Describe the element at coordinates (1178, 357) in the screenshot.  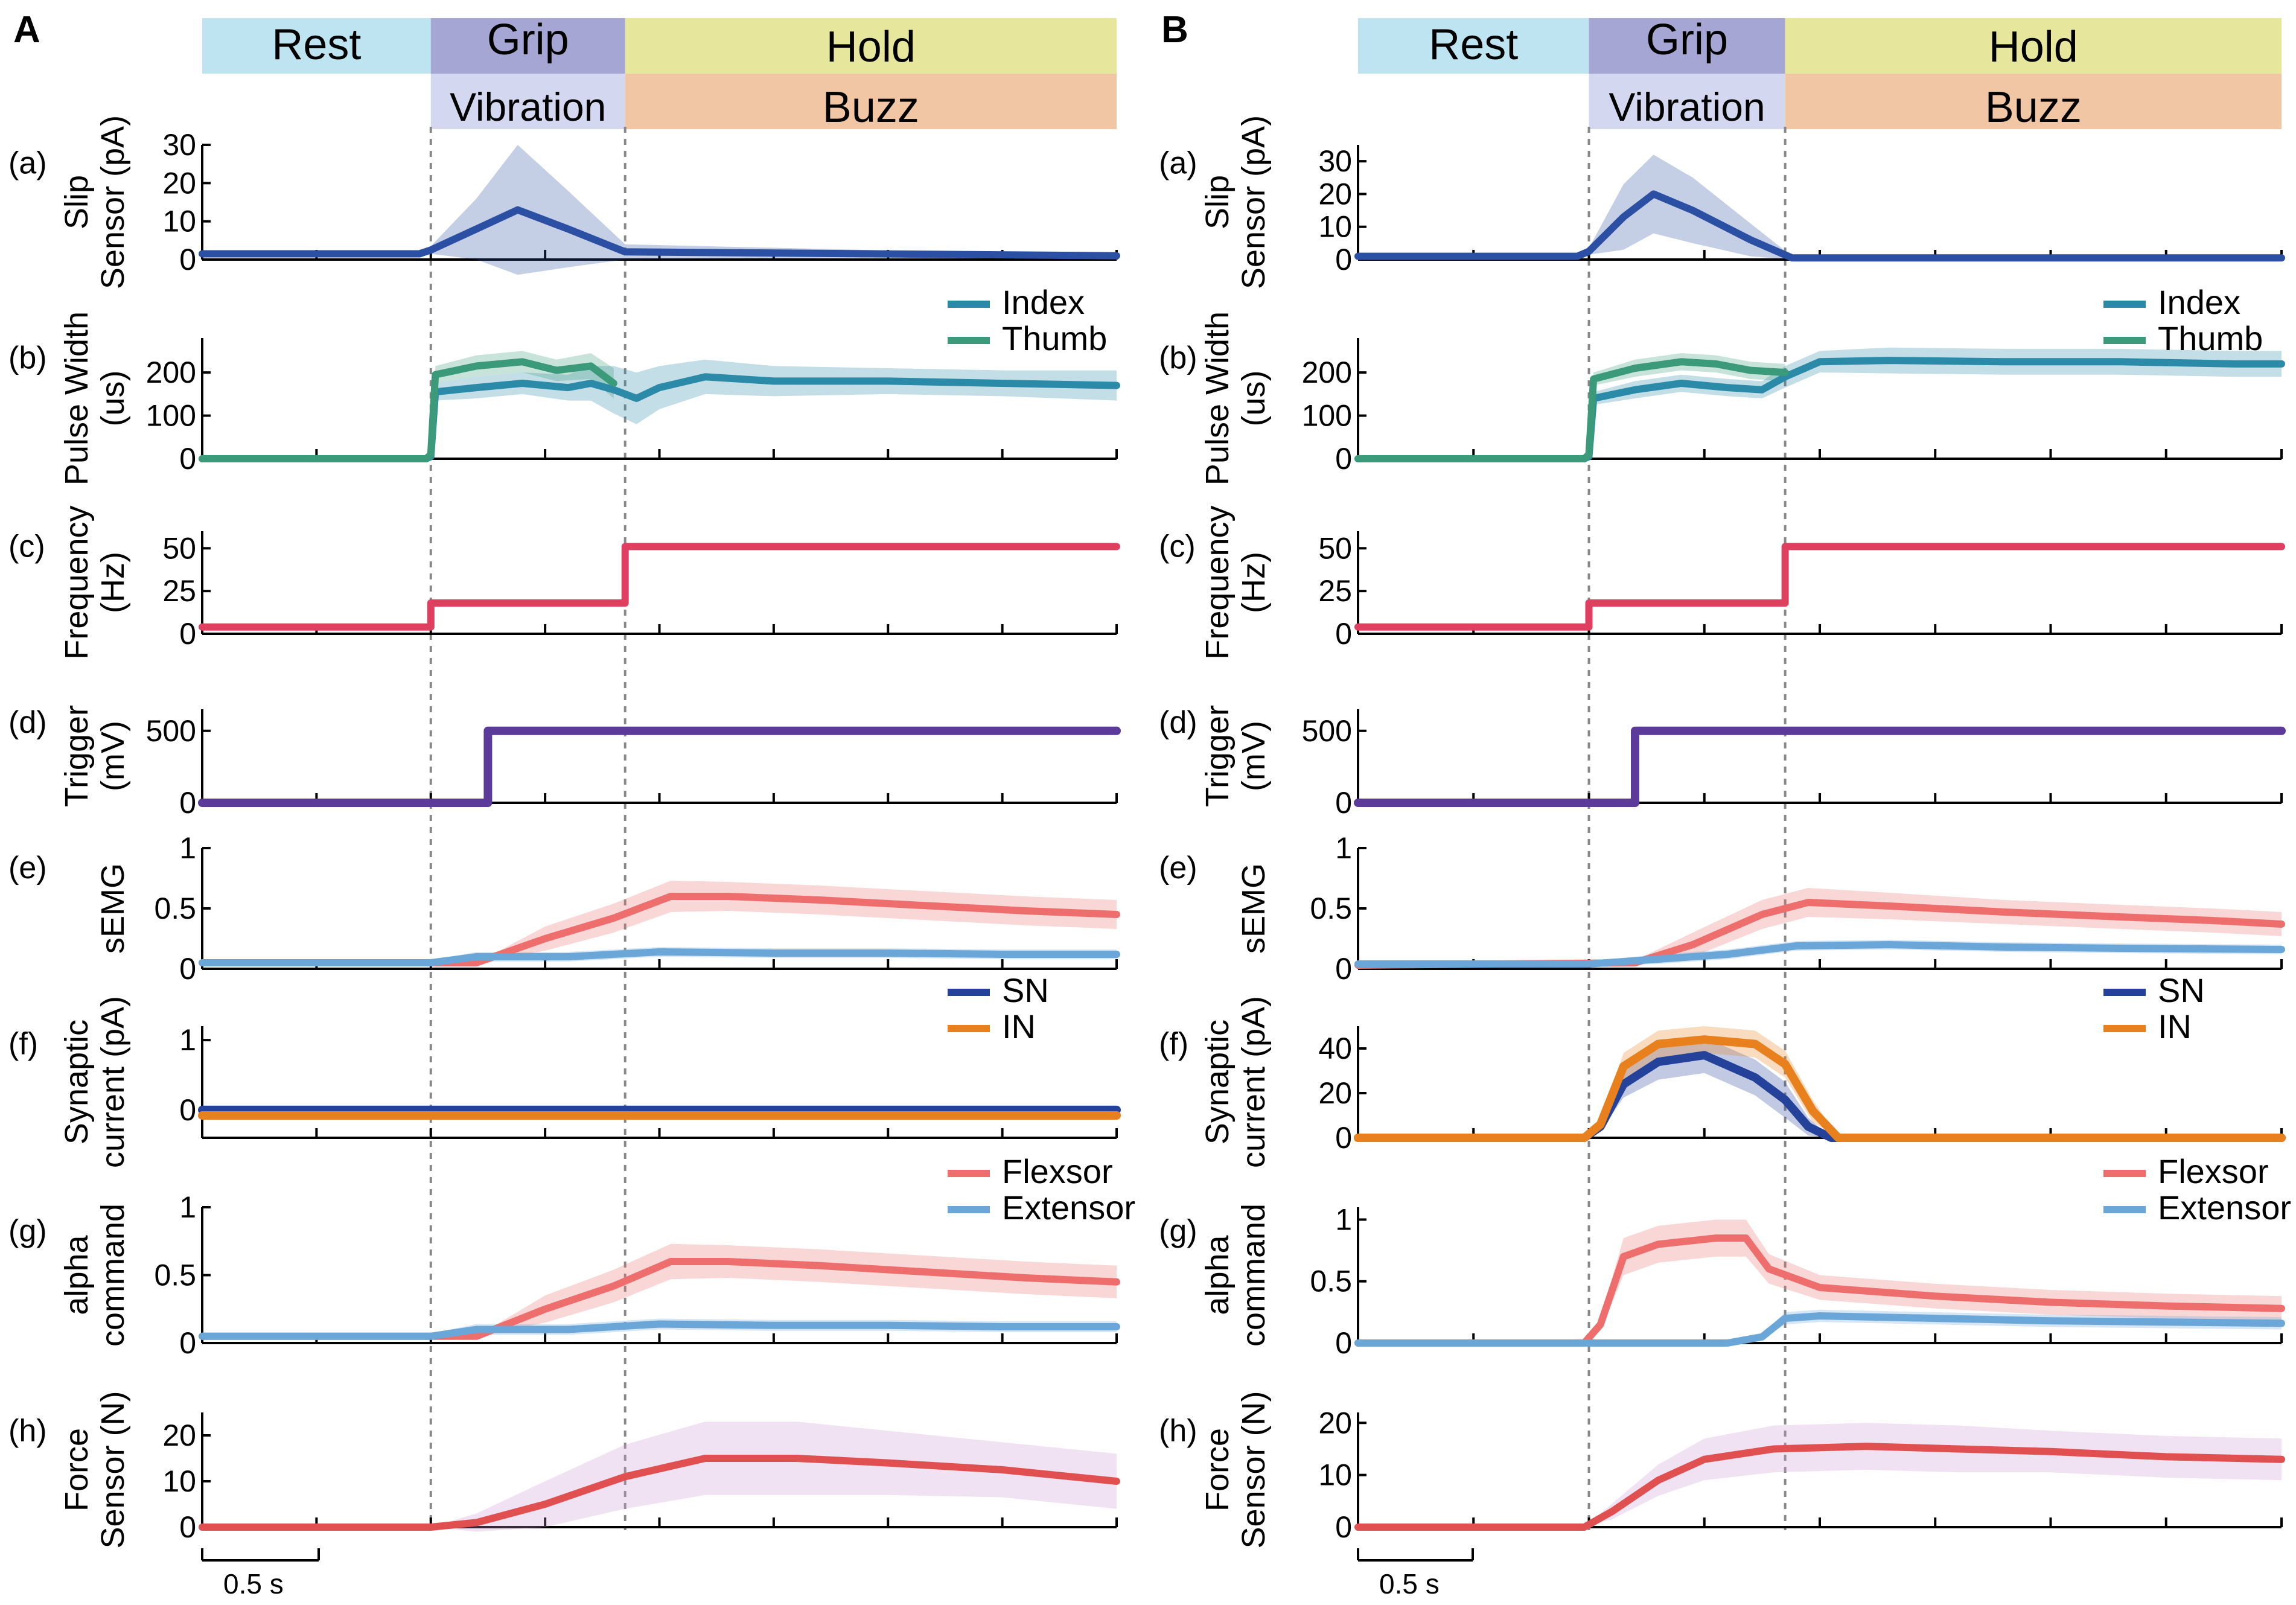
I see `row-label: (b)` at that location.